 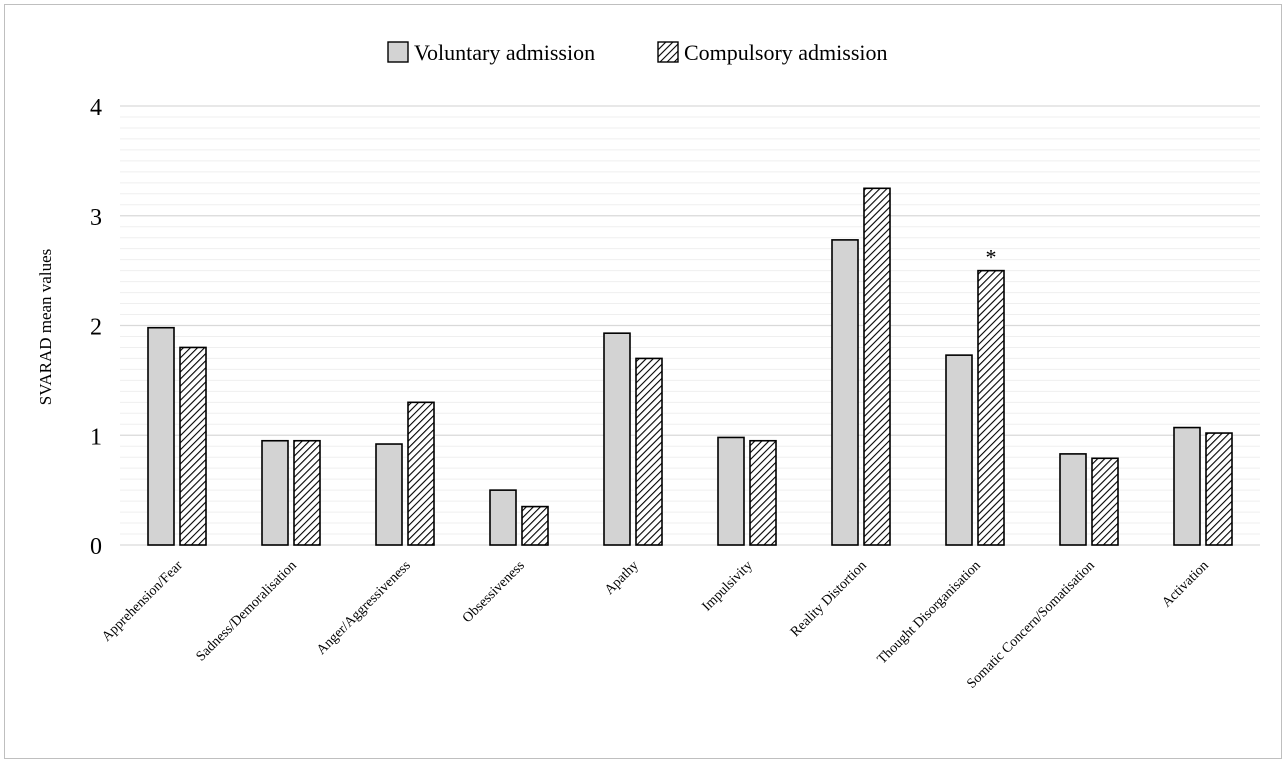 I want to click on x-category-label: Apathy, so click(x=622, y=578).